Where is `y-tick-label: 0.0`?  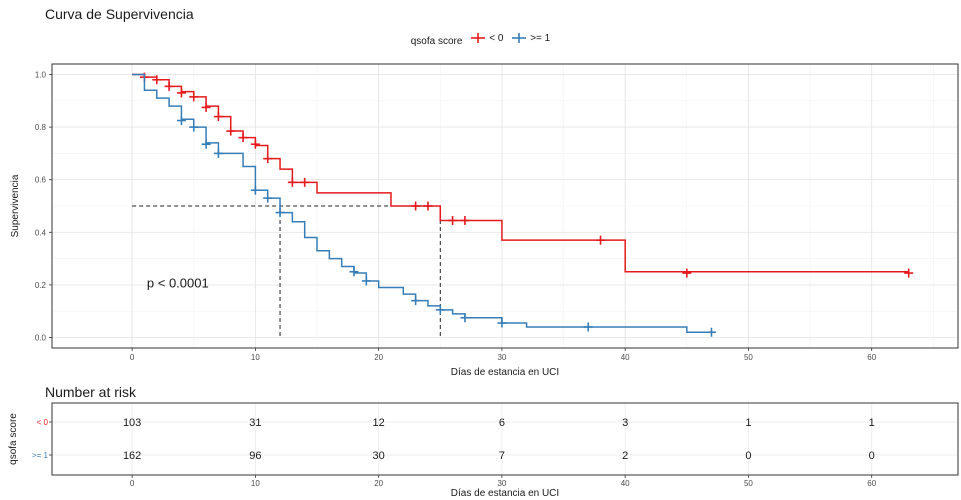
y-tick-label: 0.0 is located at coordinates (41, 337).